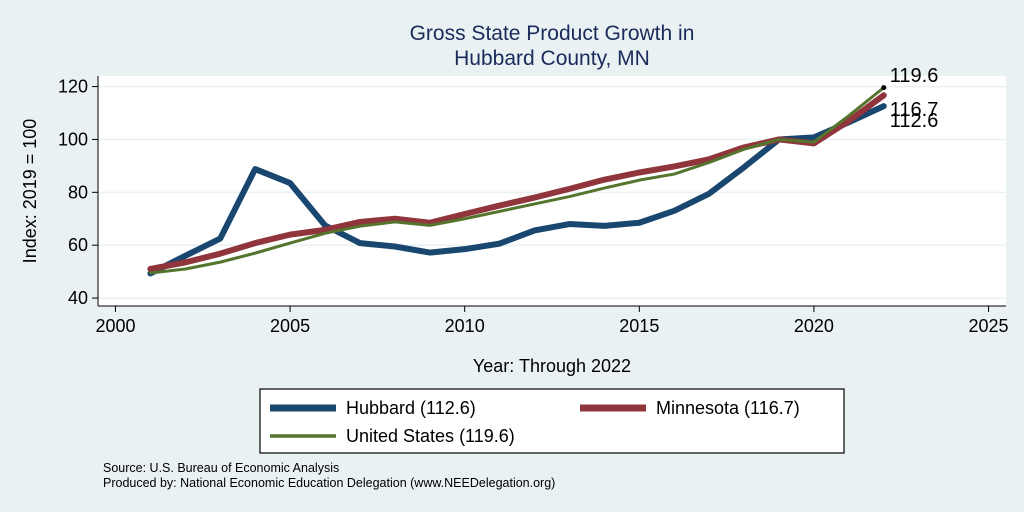 The height and width of the screenshot is (512, 1024). Describe the element at coordinates (639, 326) in the screenshot. I see `x-tick-label: 2015` at that location.